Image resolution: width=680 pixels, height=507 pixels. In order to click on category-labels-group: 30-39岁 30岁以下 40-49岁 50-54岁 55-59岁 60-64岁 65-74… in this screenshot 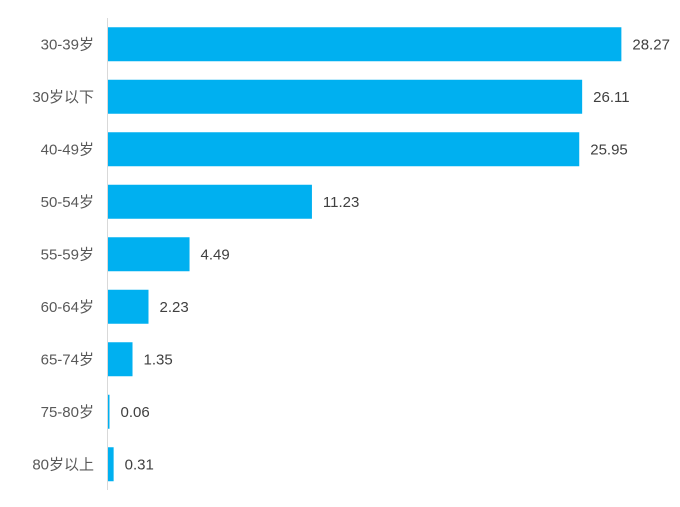, I will do `click(63, 254)`.